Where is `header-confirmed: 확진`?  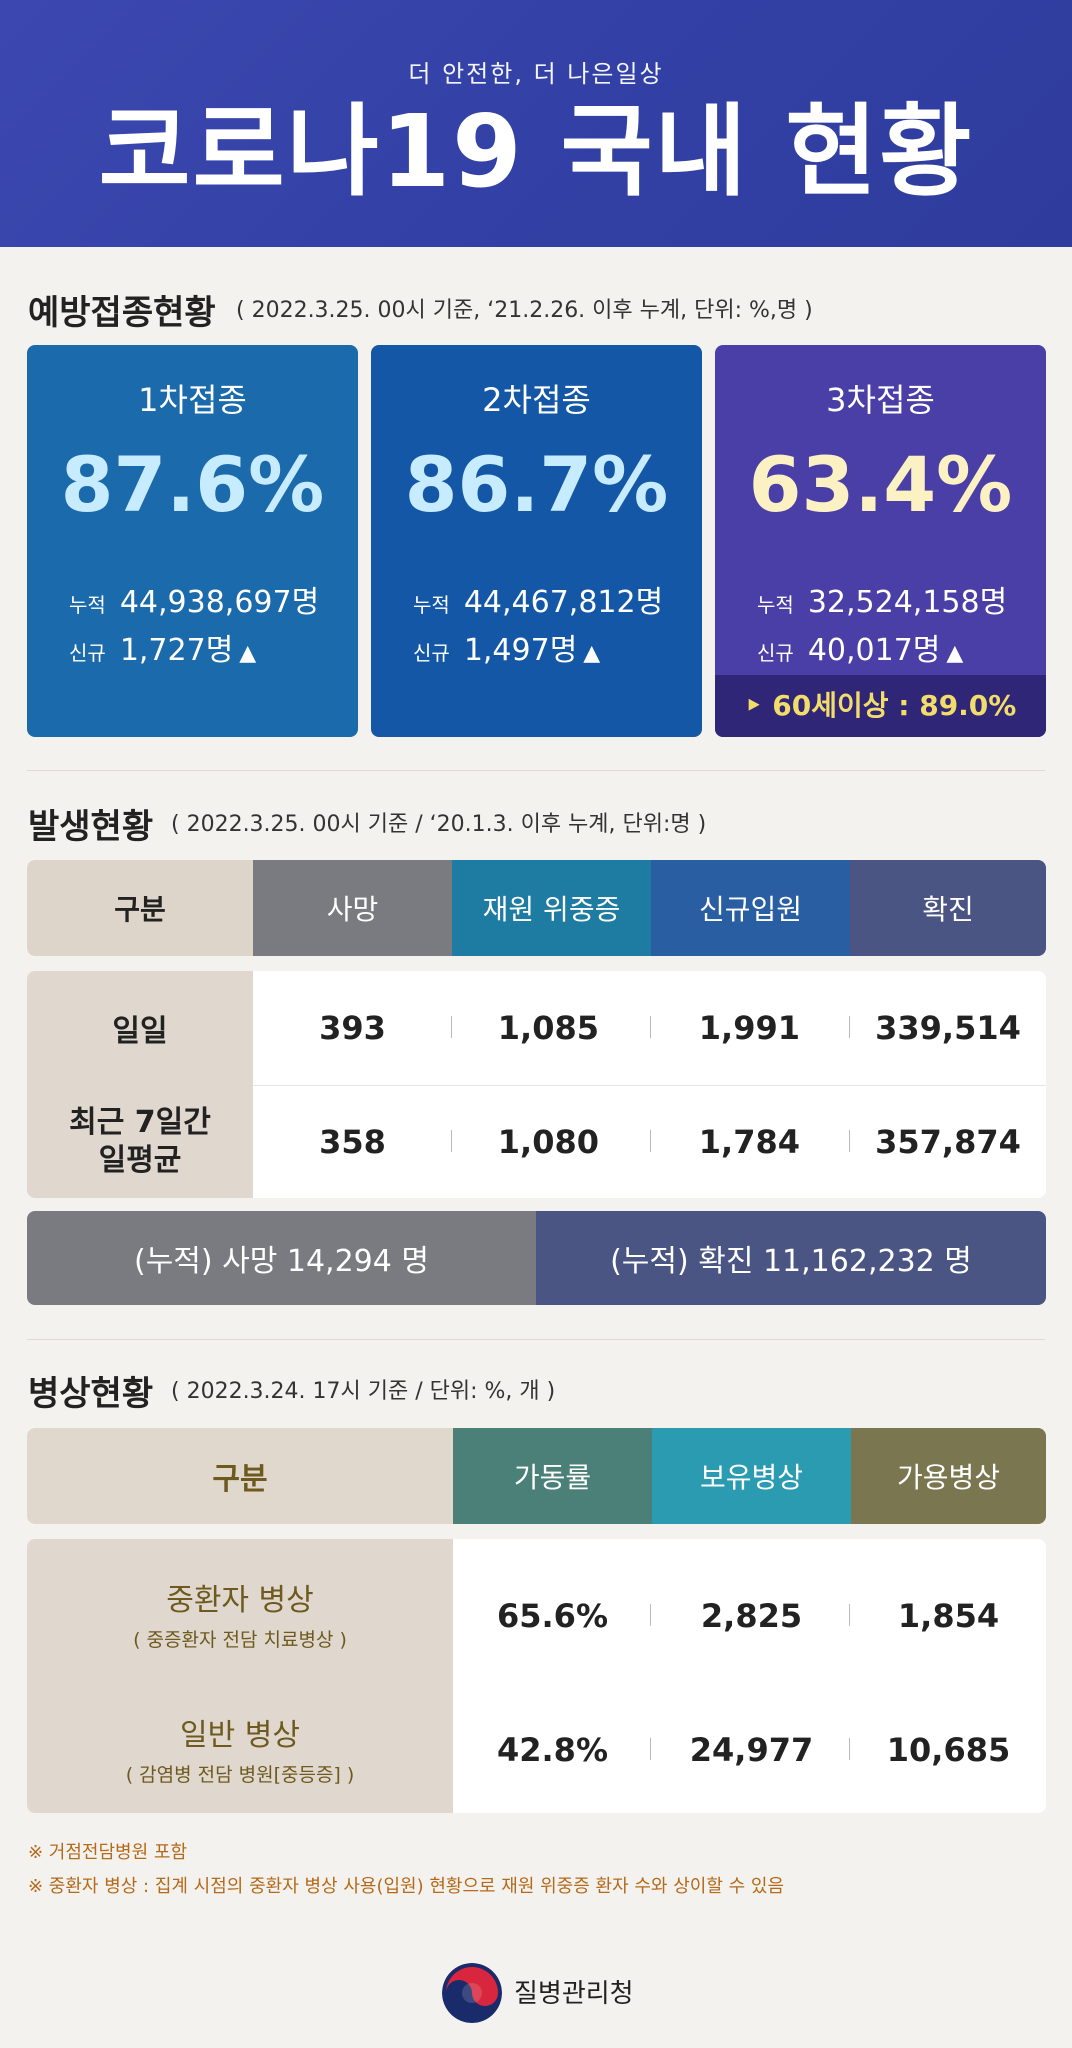 header-confirmed: 확진 is located at coordinates (948, 908).